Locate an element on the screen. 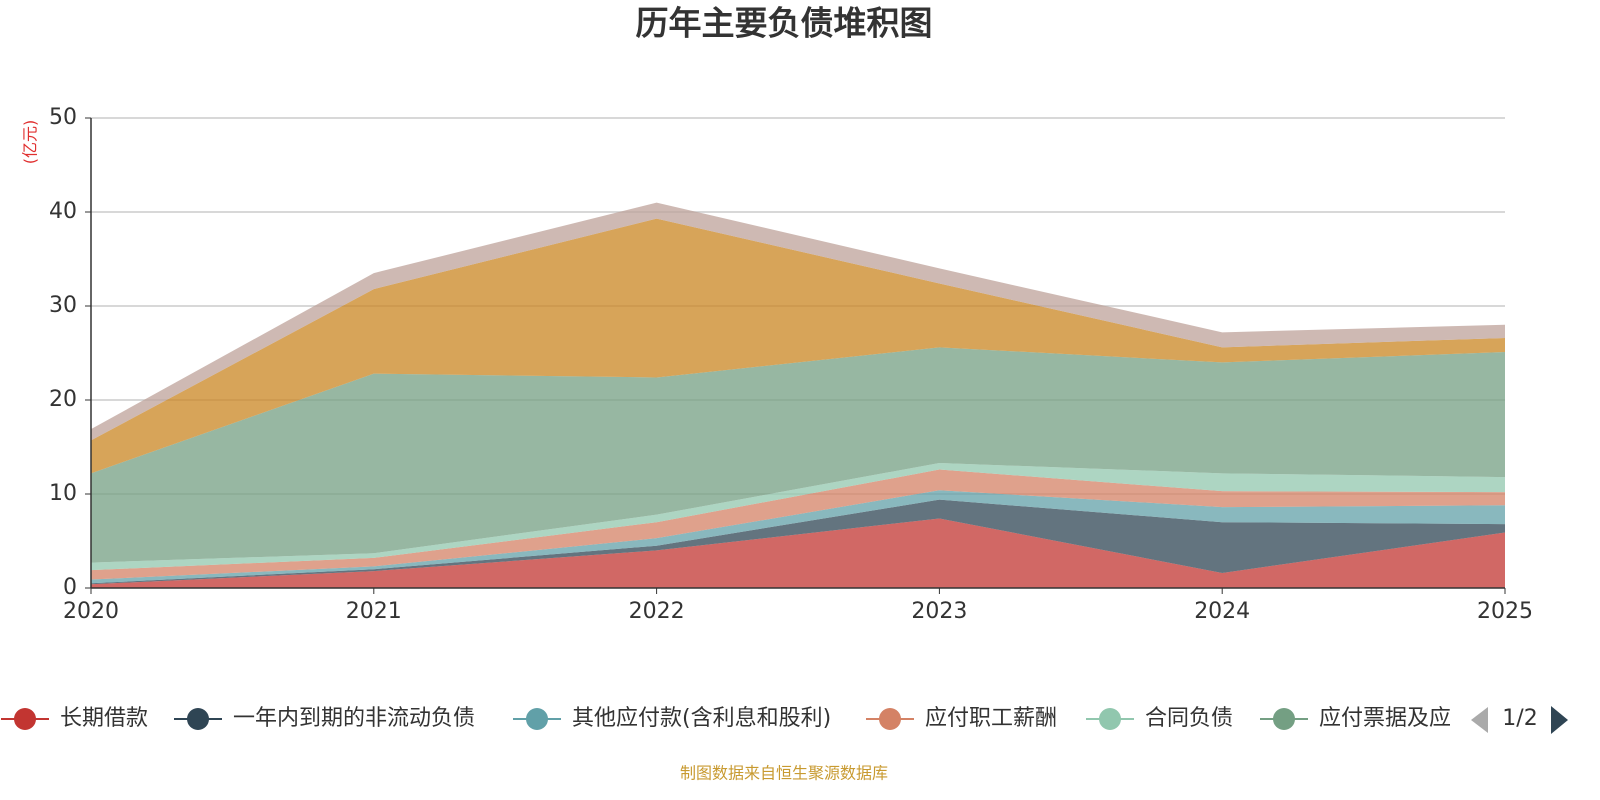 The image size is (1600, 800). chart-title: 历年主要负债堆积图 is located at coordinates (784, 23).